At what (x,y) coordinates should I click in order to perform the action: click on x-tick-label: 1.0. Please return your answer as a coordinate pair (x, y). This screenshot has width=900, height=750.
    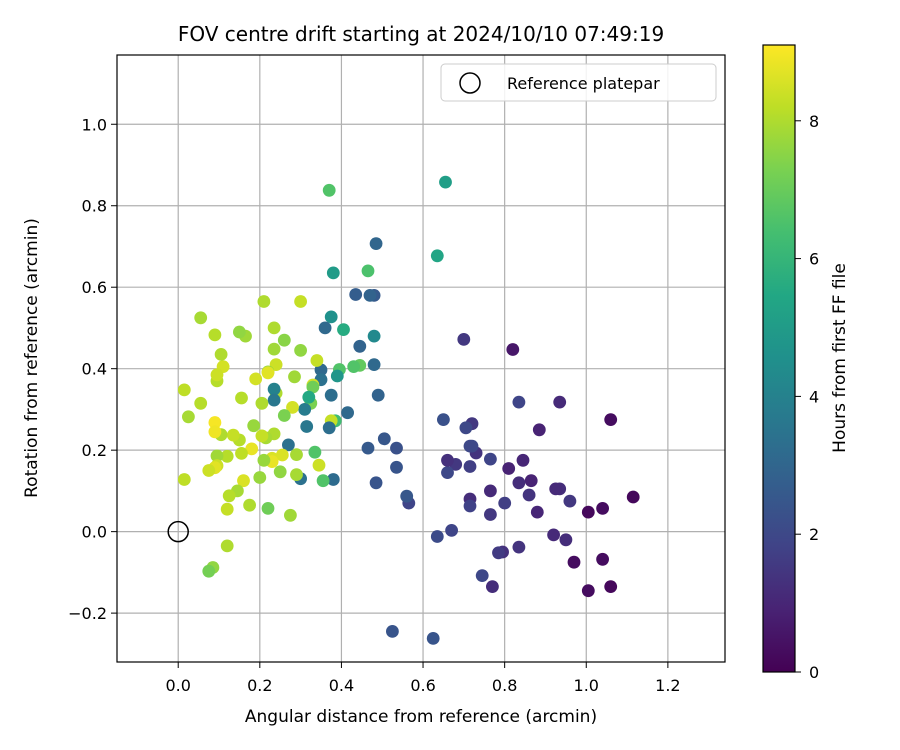
    Looking at the image, I should click on (586, 685).